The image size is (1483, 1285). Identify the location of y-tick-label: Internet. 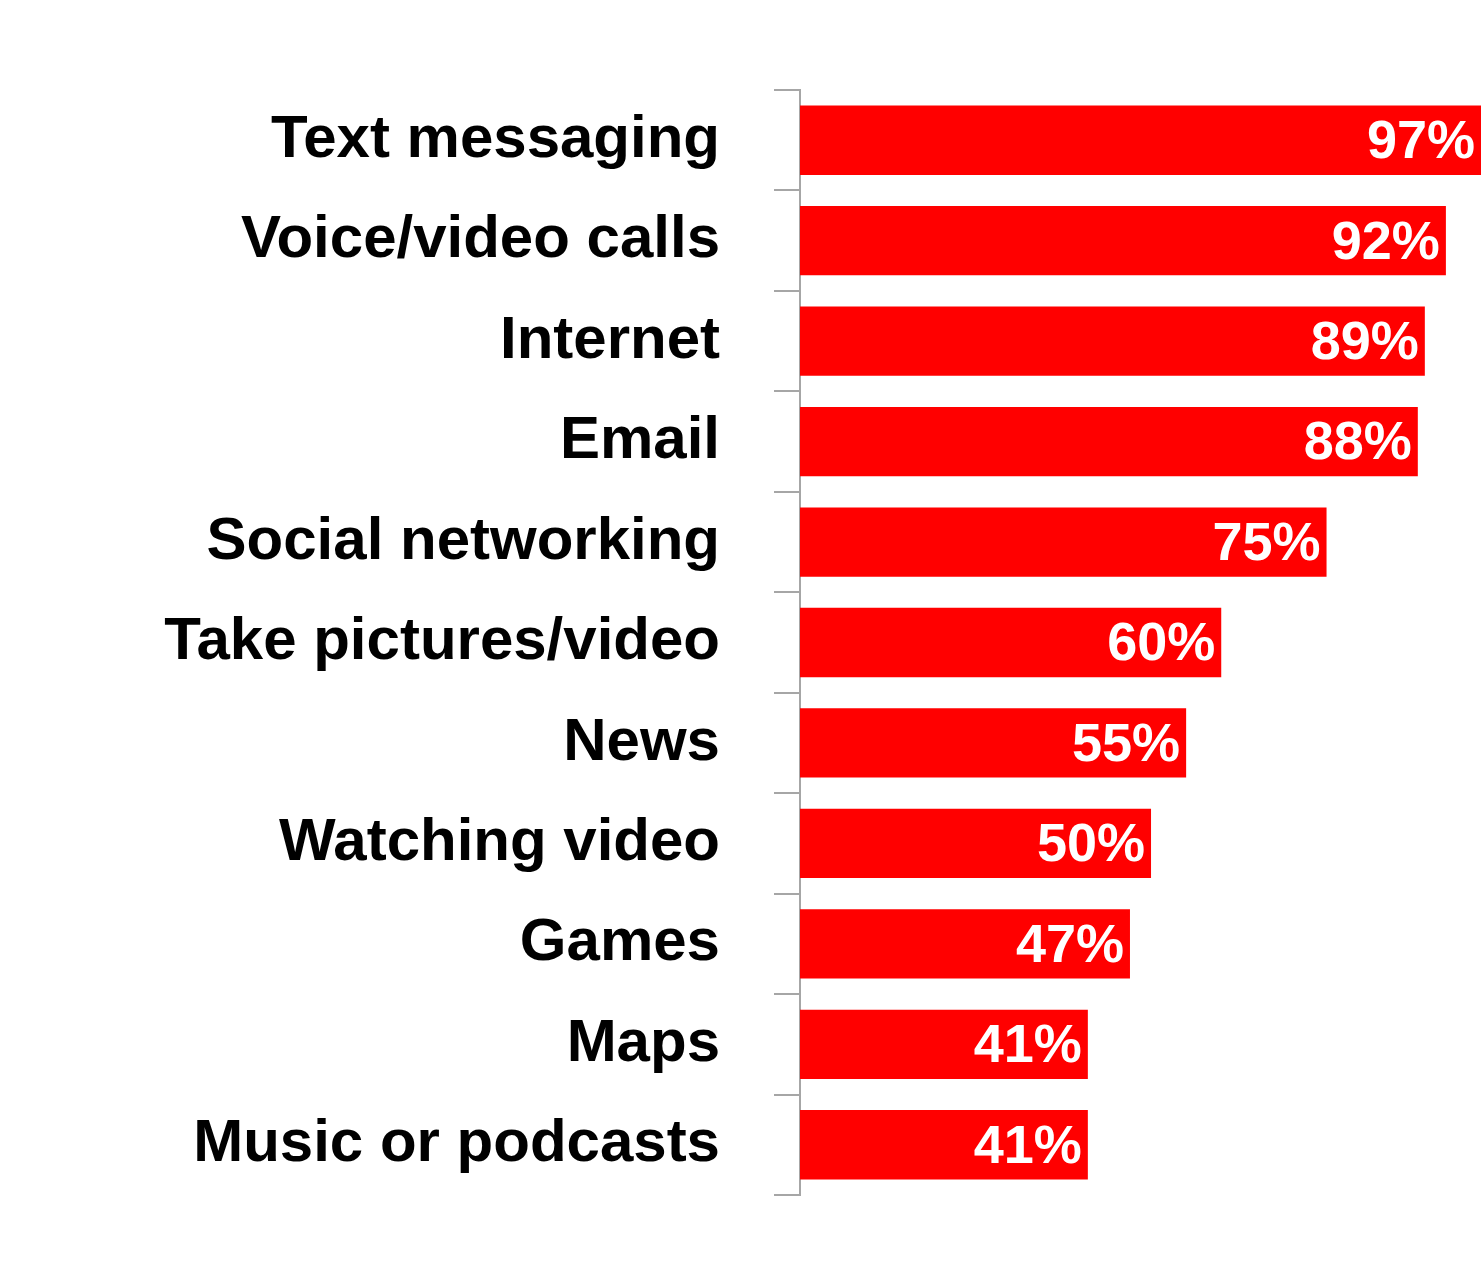
(610, 337).